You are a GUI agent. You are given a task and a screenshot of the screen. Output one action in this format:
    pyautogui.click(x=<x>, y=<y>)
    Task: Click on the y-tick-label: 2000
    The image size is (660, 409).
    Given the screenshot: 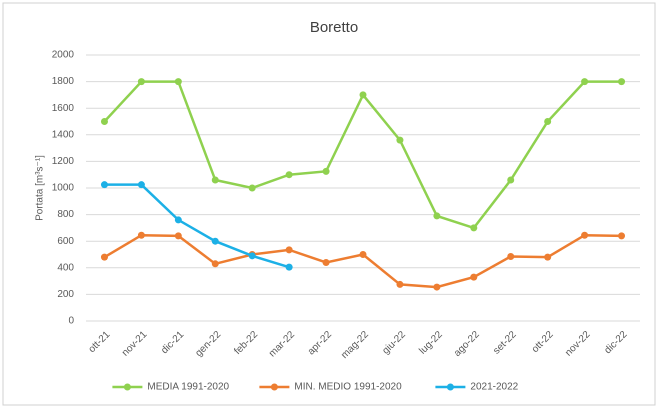 What is the action you would take?
    pyautogui.click(x=63, y=55)
    